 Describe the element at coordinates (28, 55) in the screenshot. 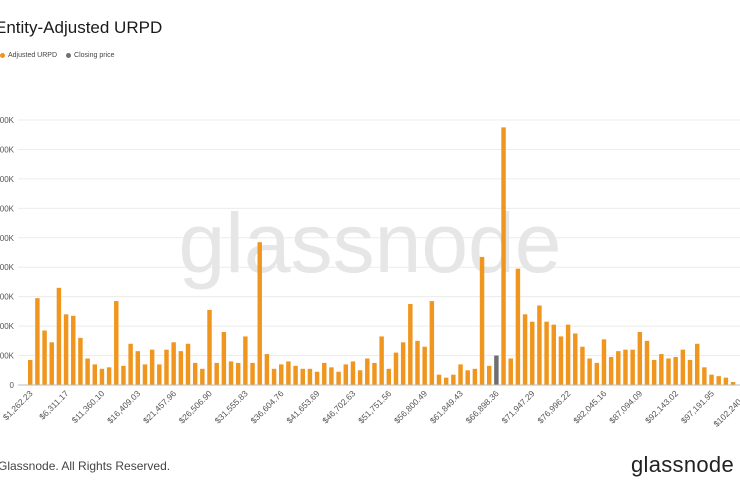

I see `legend-item-adjusted-urpd: Adjusted URPD` at that location.